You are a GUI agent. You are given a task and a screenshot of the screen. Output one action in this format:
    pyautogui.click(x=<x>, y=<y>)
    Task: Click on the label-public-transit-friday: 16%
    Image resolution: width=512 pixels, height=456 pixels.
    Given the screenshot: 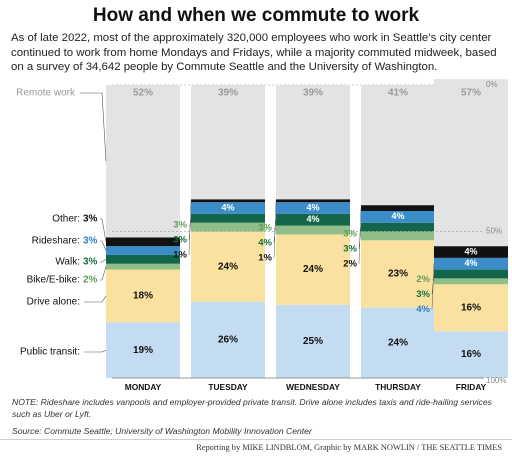 What is the action you would take?
    pyautogui.click(x=471, y=354)
    